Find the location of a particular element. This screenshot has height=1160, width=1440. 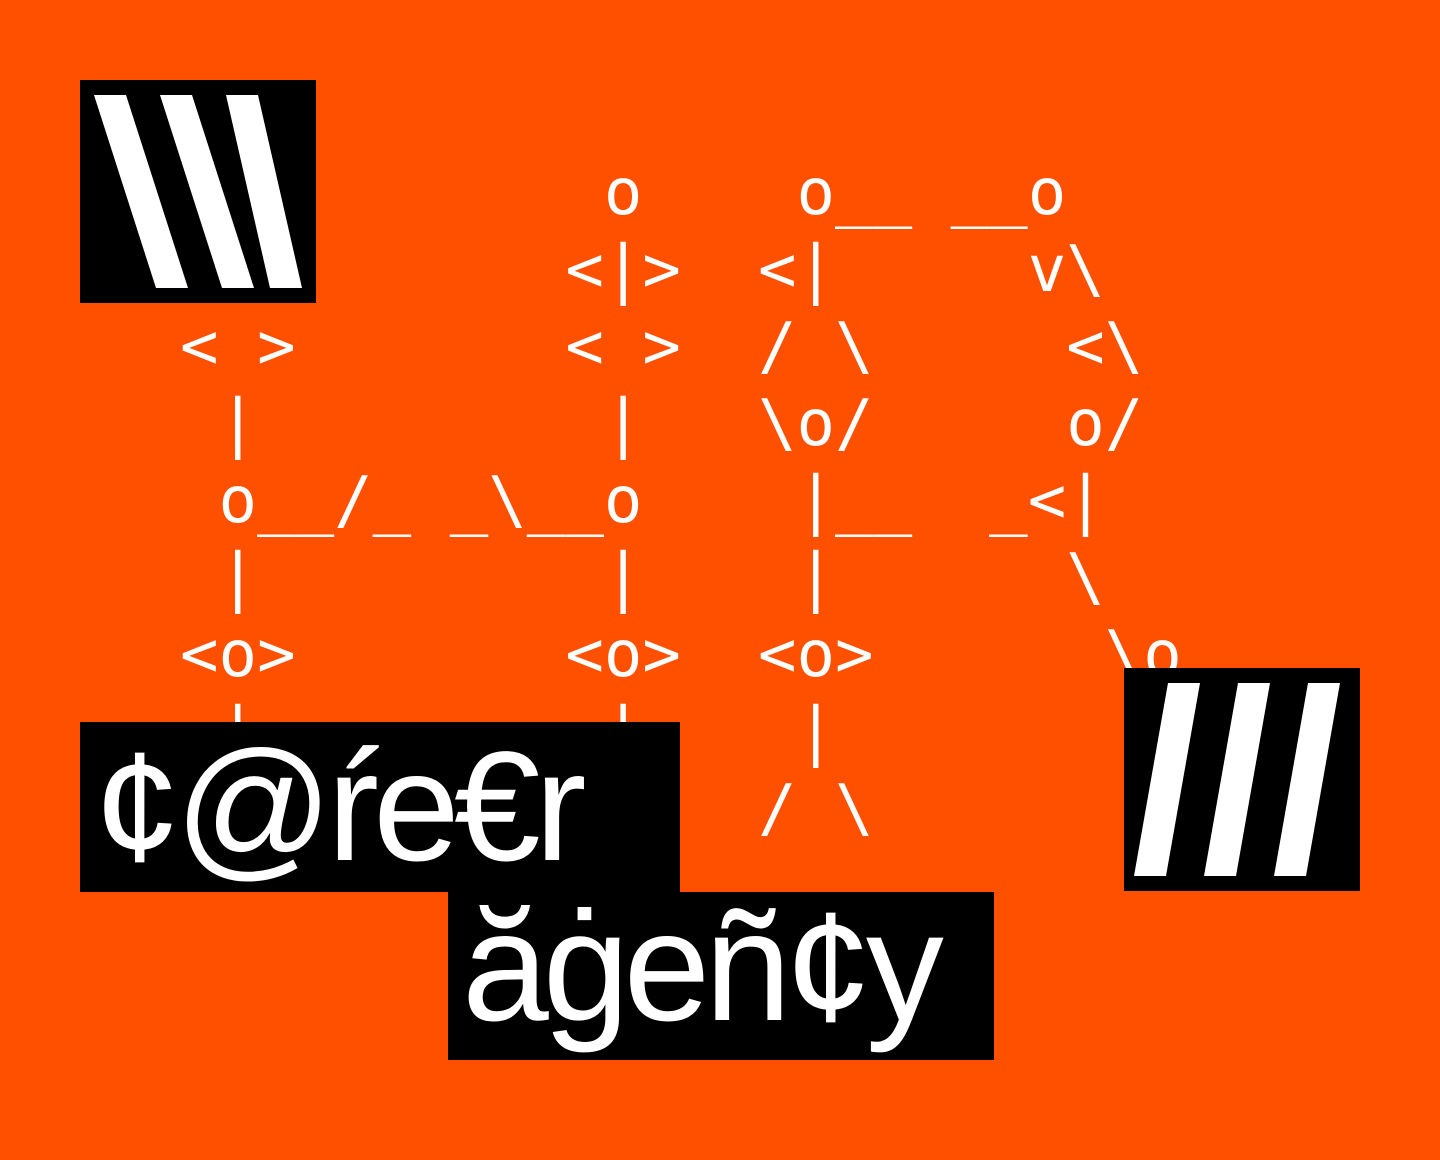

ascii-line-4: | | \o/ o/ is located at coordinates (662, 424).